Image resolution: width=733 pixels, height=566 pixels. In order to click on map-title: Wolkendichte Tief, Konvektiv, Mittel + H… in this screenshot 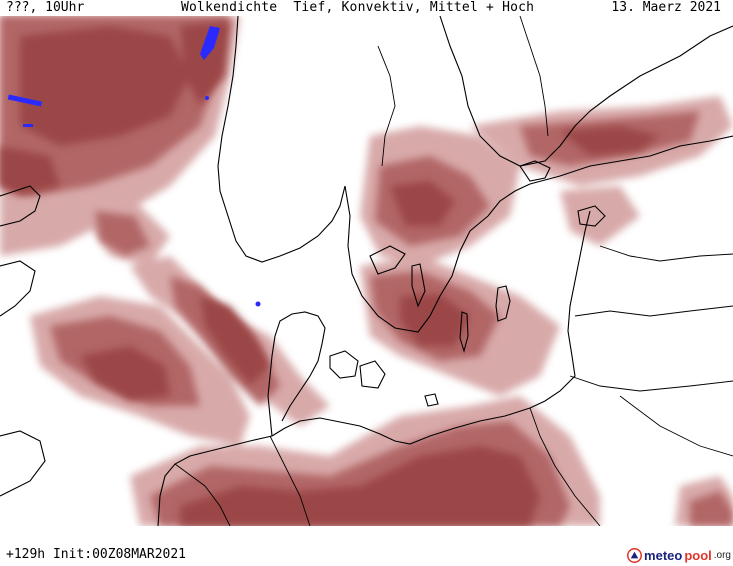, I will do `click(358, 7)`.